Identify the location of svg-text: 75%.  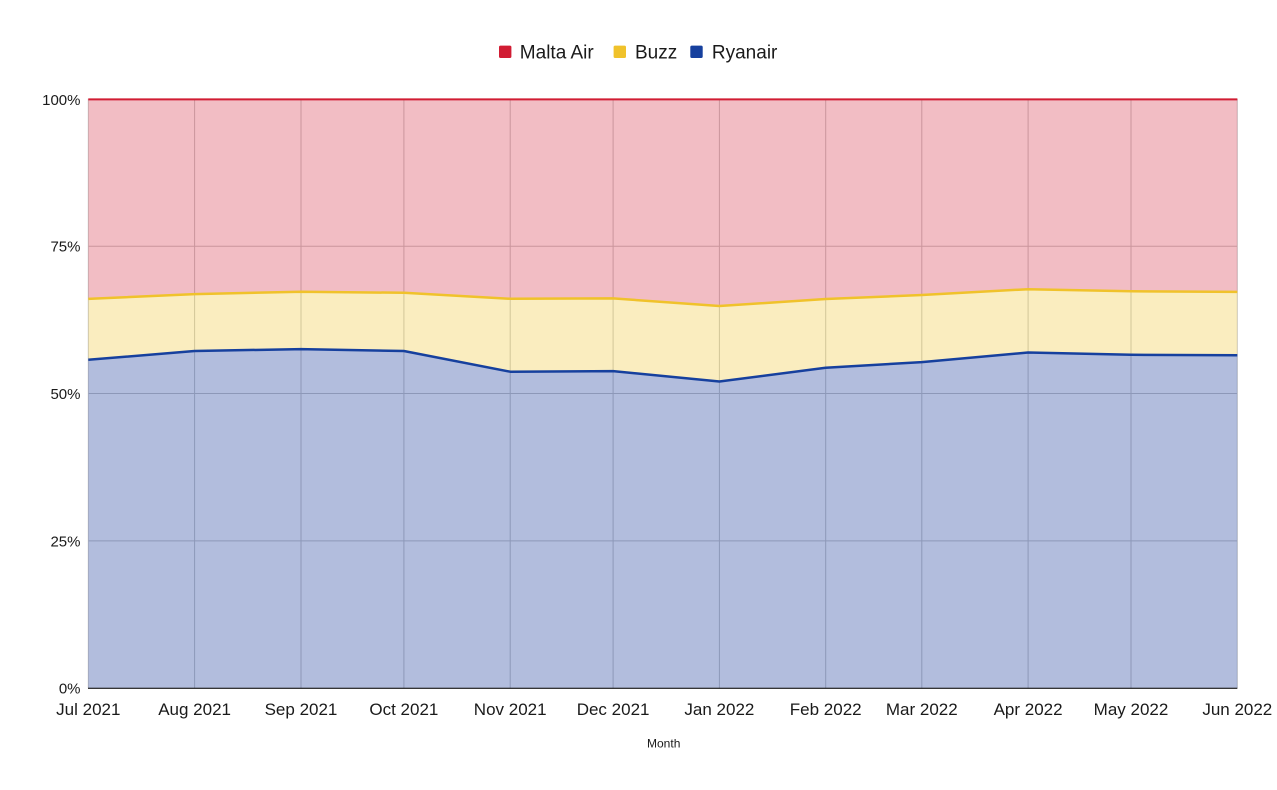
(65, 247).